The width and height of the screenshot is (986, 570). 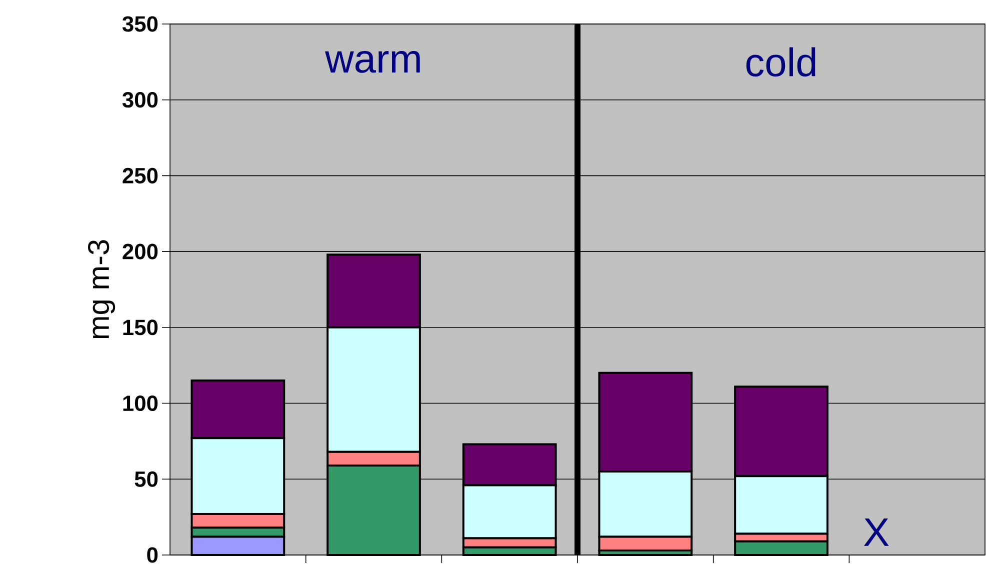 What do you see at coordinates (781, 62) in the screenshot?
I see `annotation: cold` at bounding box center [781, 62].